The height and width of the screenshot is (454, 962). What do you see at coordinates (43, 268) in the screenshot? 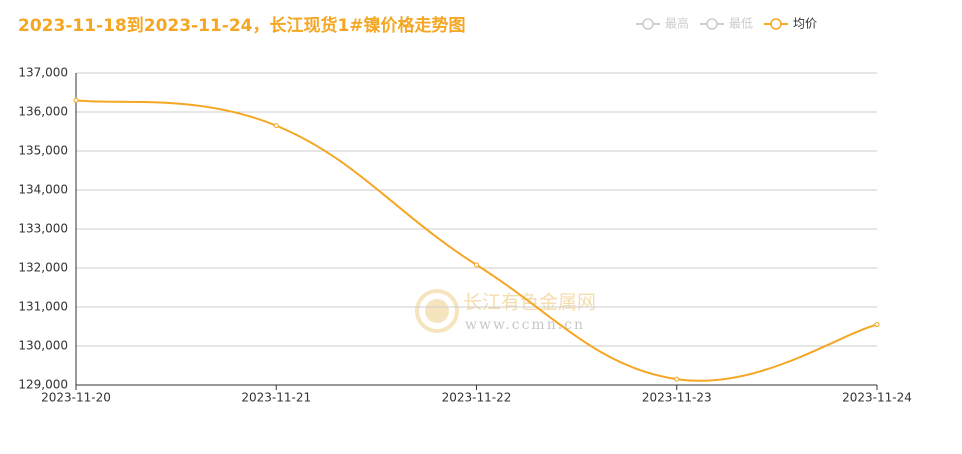
I see `y-tick-label: 132,000` at bounding box center [43, 268].